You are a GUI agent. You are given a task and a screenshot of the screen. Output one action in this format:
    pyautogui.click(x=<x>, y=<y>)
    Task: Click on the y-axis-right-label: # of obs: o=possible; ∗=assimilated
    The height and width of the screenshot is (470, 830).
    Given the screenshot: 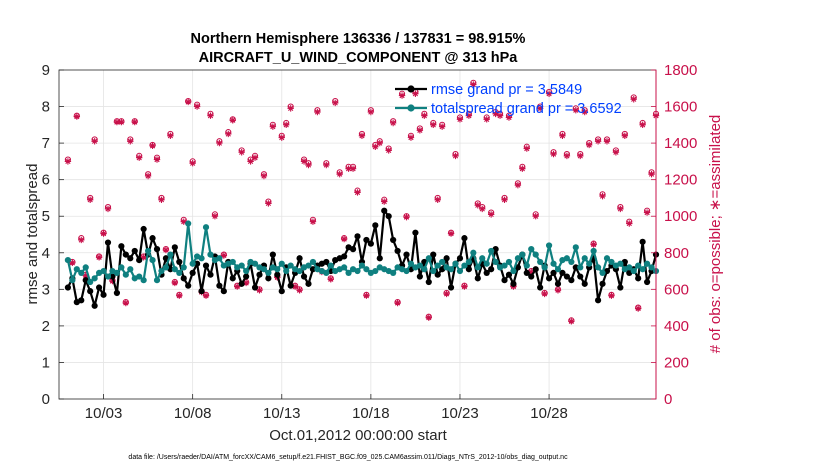 What is the action you would take?
    pyautogui.click(x=715, y=234)
    